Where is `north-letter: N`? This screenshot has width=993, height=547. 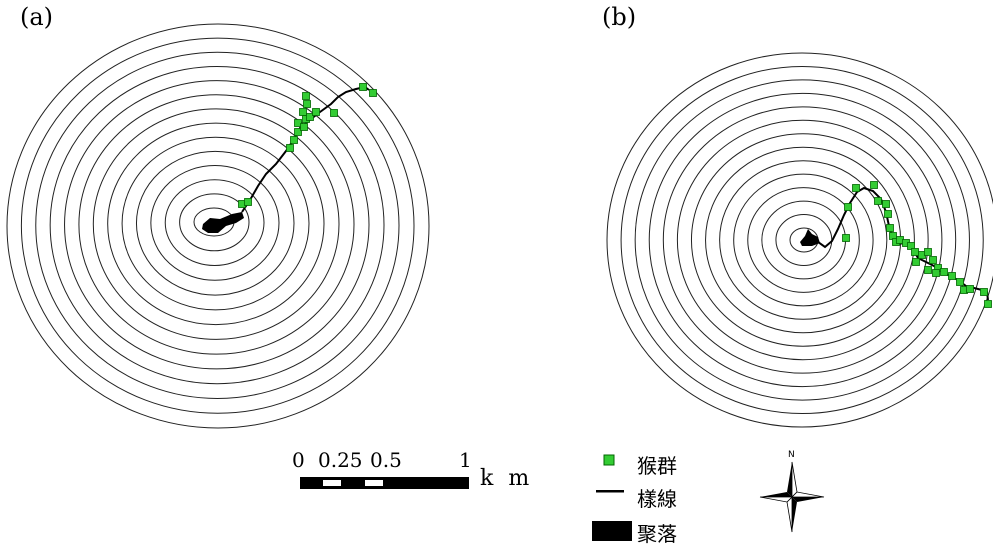 north-letter: N is located at coordinates (791, 455).